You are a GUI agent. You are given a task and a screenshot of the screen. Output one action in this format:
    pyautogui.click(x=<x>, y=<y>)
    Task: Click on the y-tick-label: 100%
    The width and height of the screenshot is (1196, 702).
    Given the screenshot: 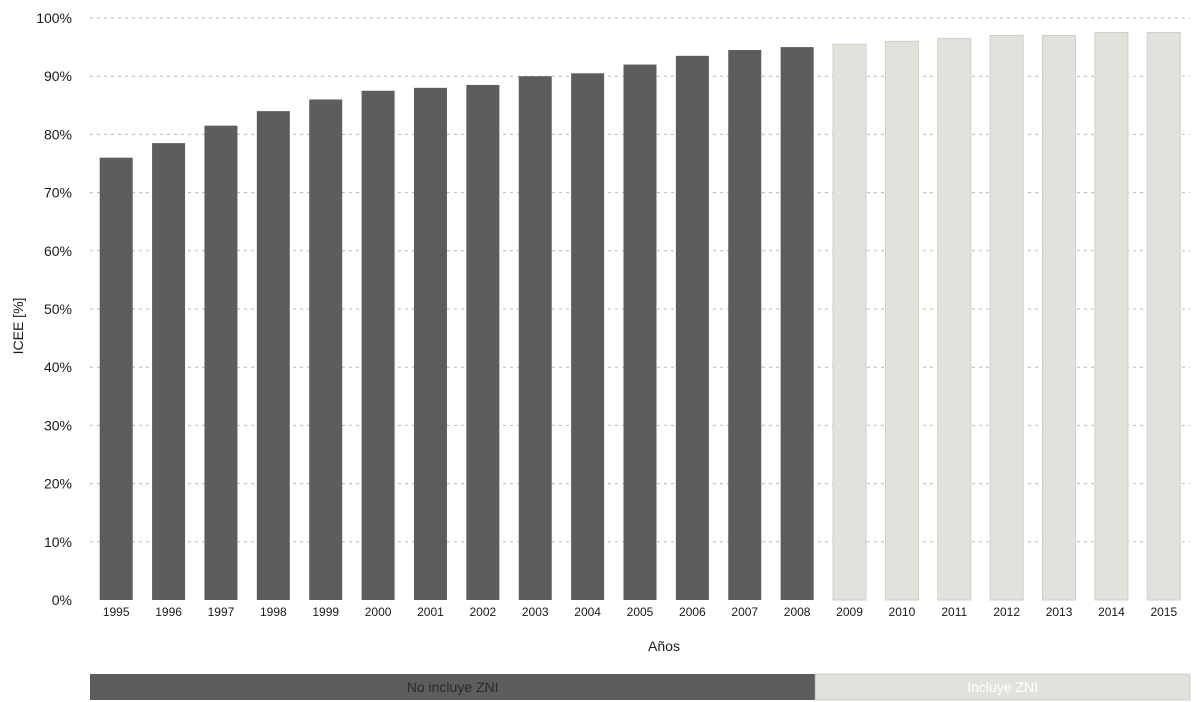 What is the action you would take?
    pyautogui.click(x=54, y=18)
    